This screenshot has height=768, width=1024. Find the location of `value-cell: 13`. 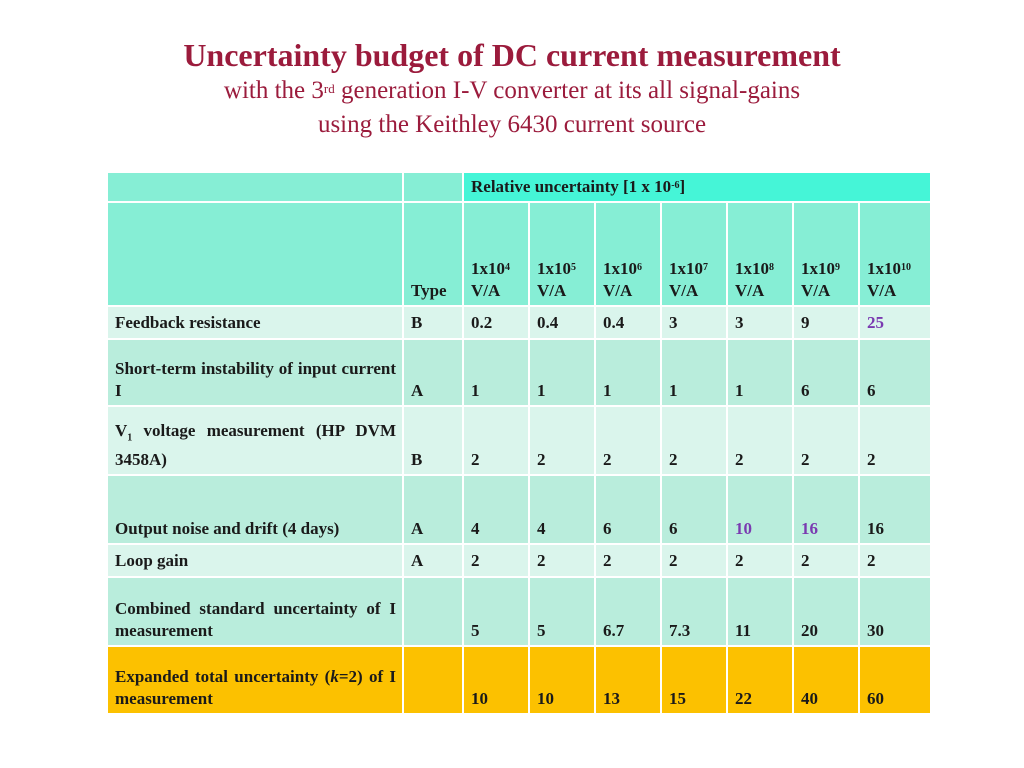

value-cell: 13 is located at coordinates (628, 680).